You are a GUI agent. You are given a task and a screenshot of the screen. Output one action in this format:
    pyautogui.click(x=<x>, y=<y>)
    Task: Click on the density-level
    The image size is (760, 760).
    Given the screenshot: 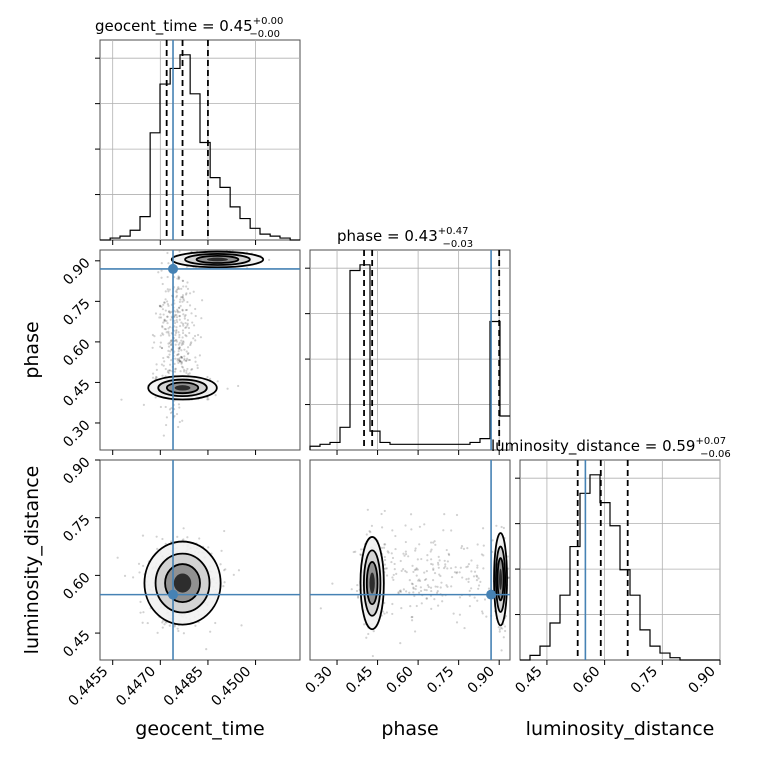 What is the action you would take?
    pyautogui.click(x=217, y=259)
    